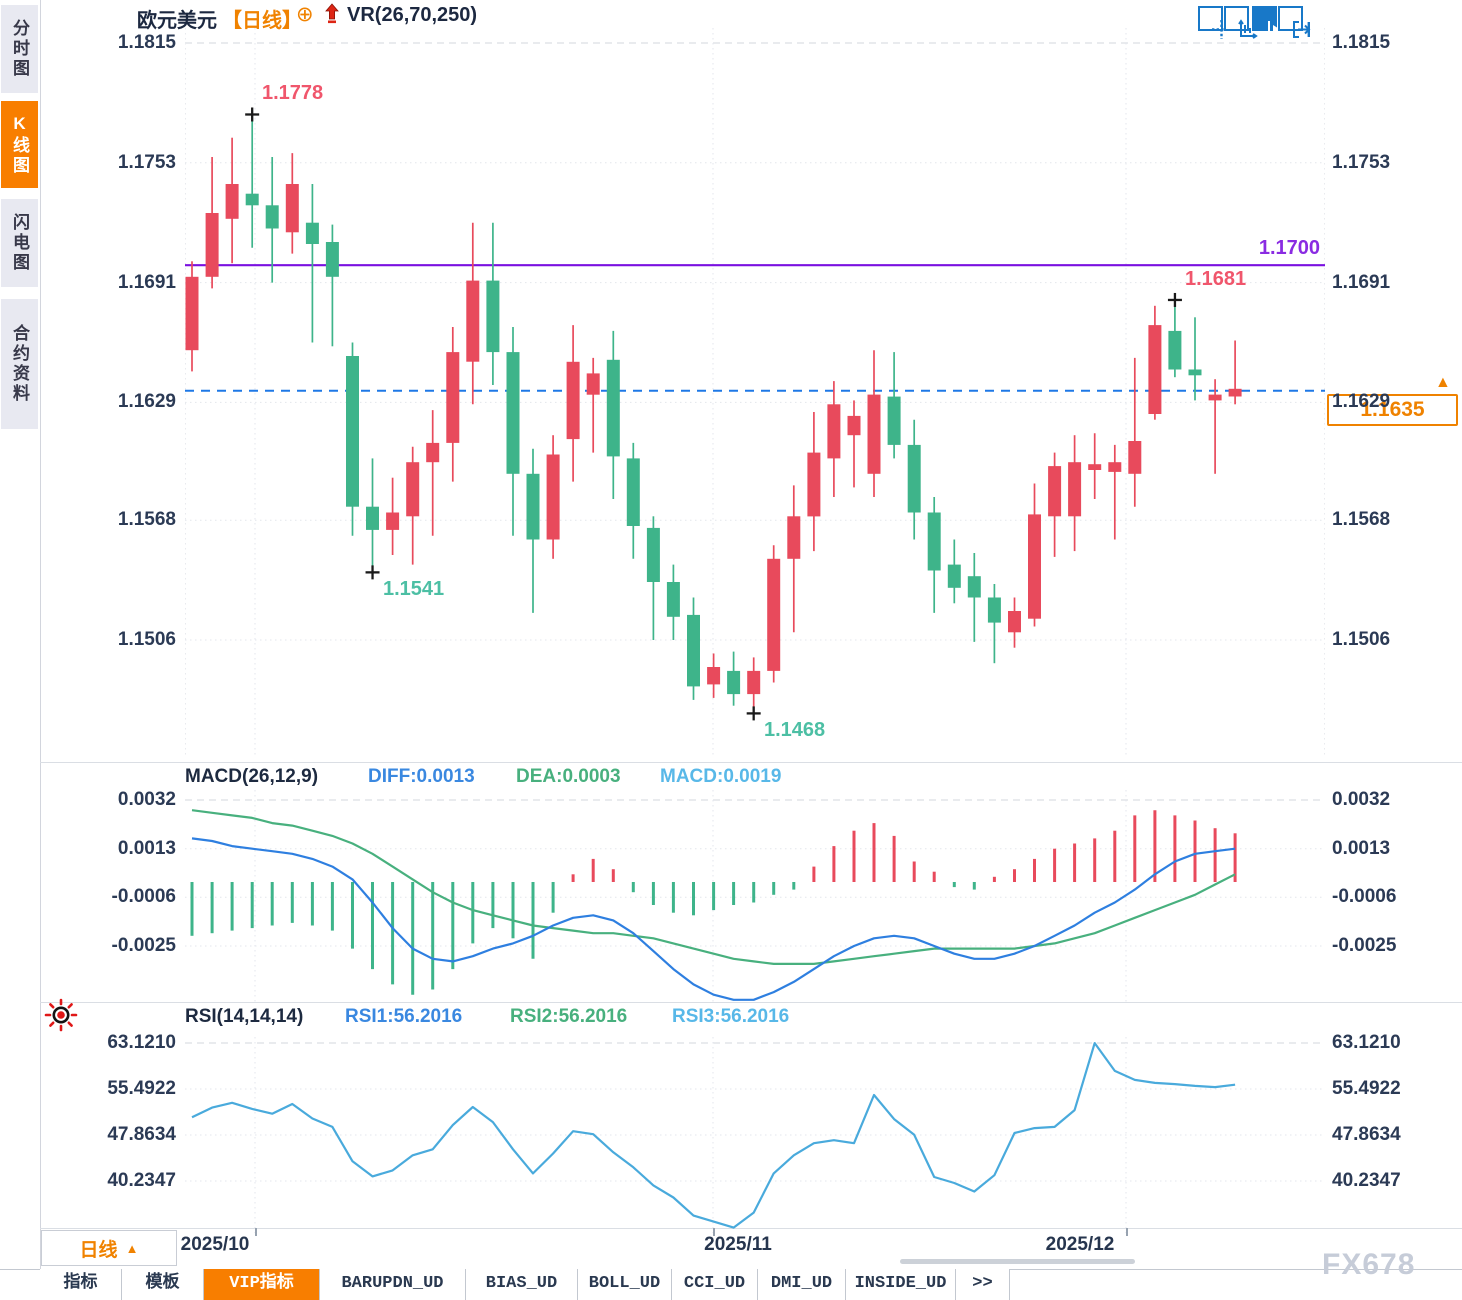 This screenshot has height=1300, width=1462. I want to click on macd-axis-label-right: -0.0006, so click(1364, 896).